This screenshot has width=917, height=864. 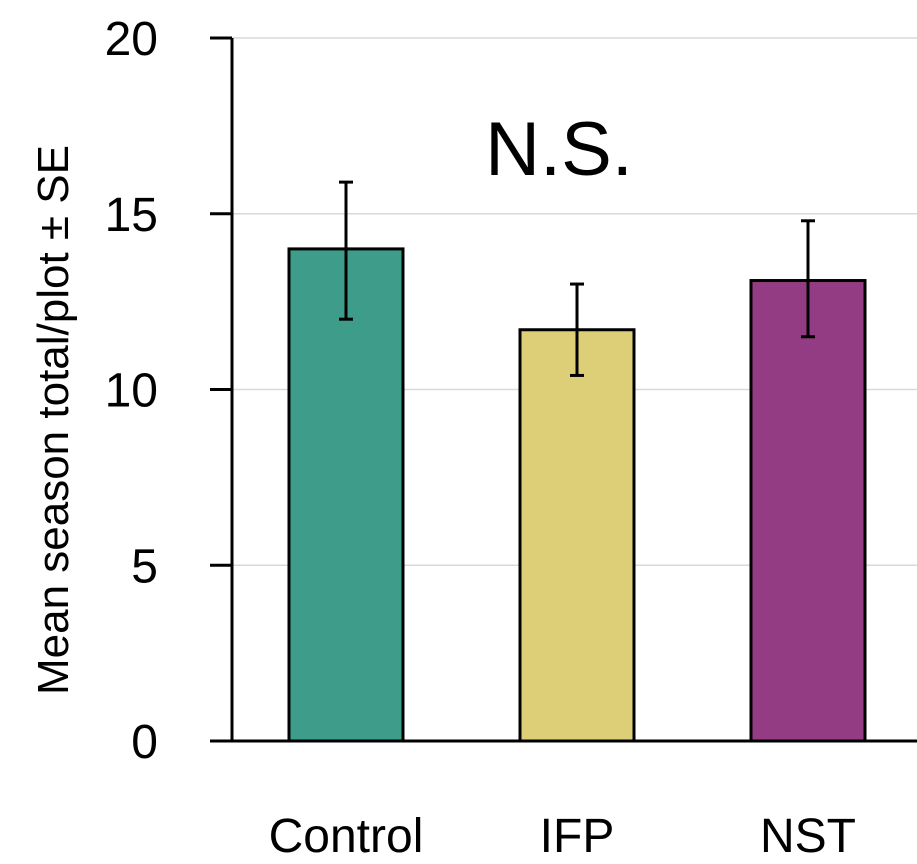 I want to click on y-axis-label: Mean season total/plot ± SE, so click(x=53, y=420).